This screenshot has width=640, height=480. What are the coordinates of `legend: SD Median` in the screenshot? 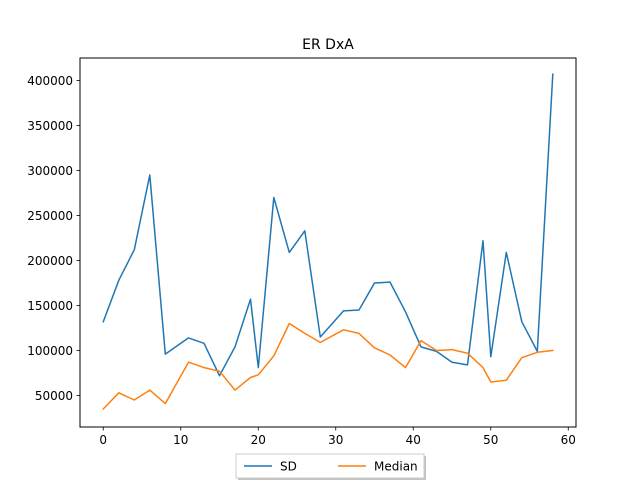 It's located at (330, 466).